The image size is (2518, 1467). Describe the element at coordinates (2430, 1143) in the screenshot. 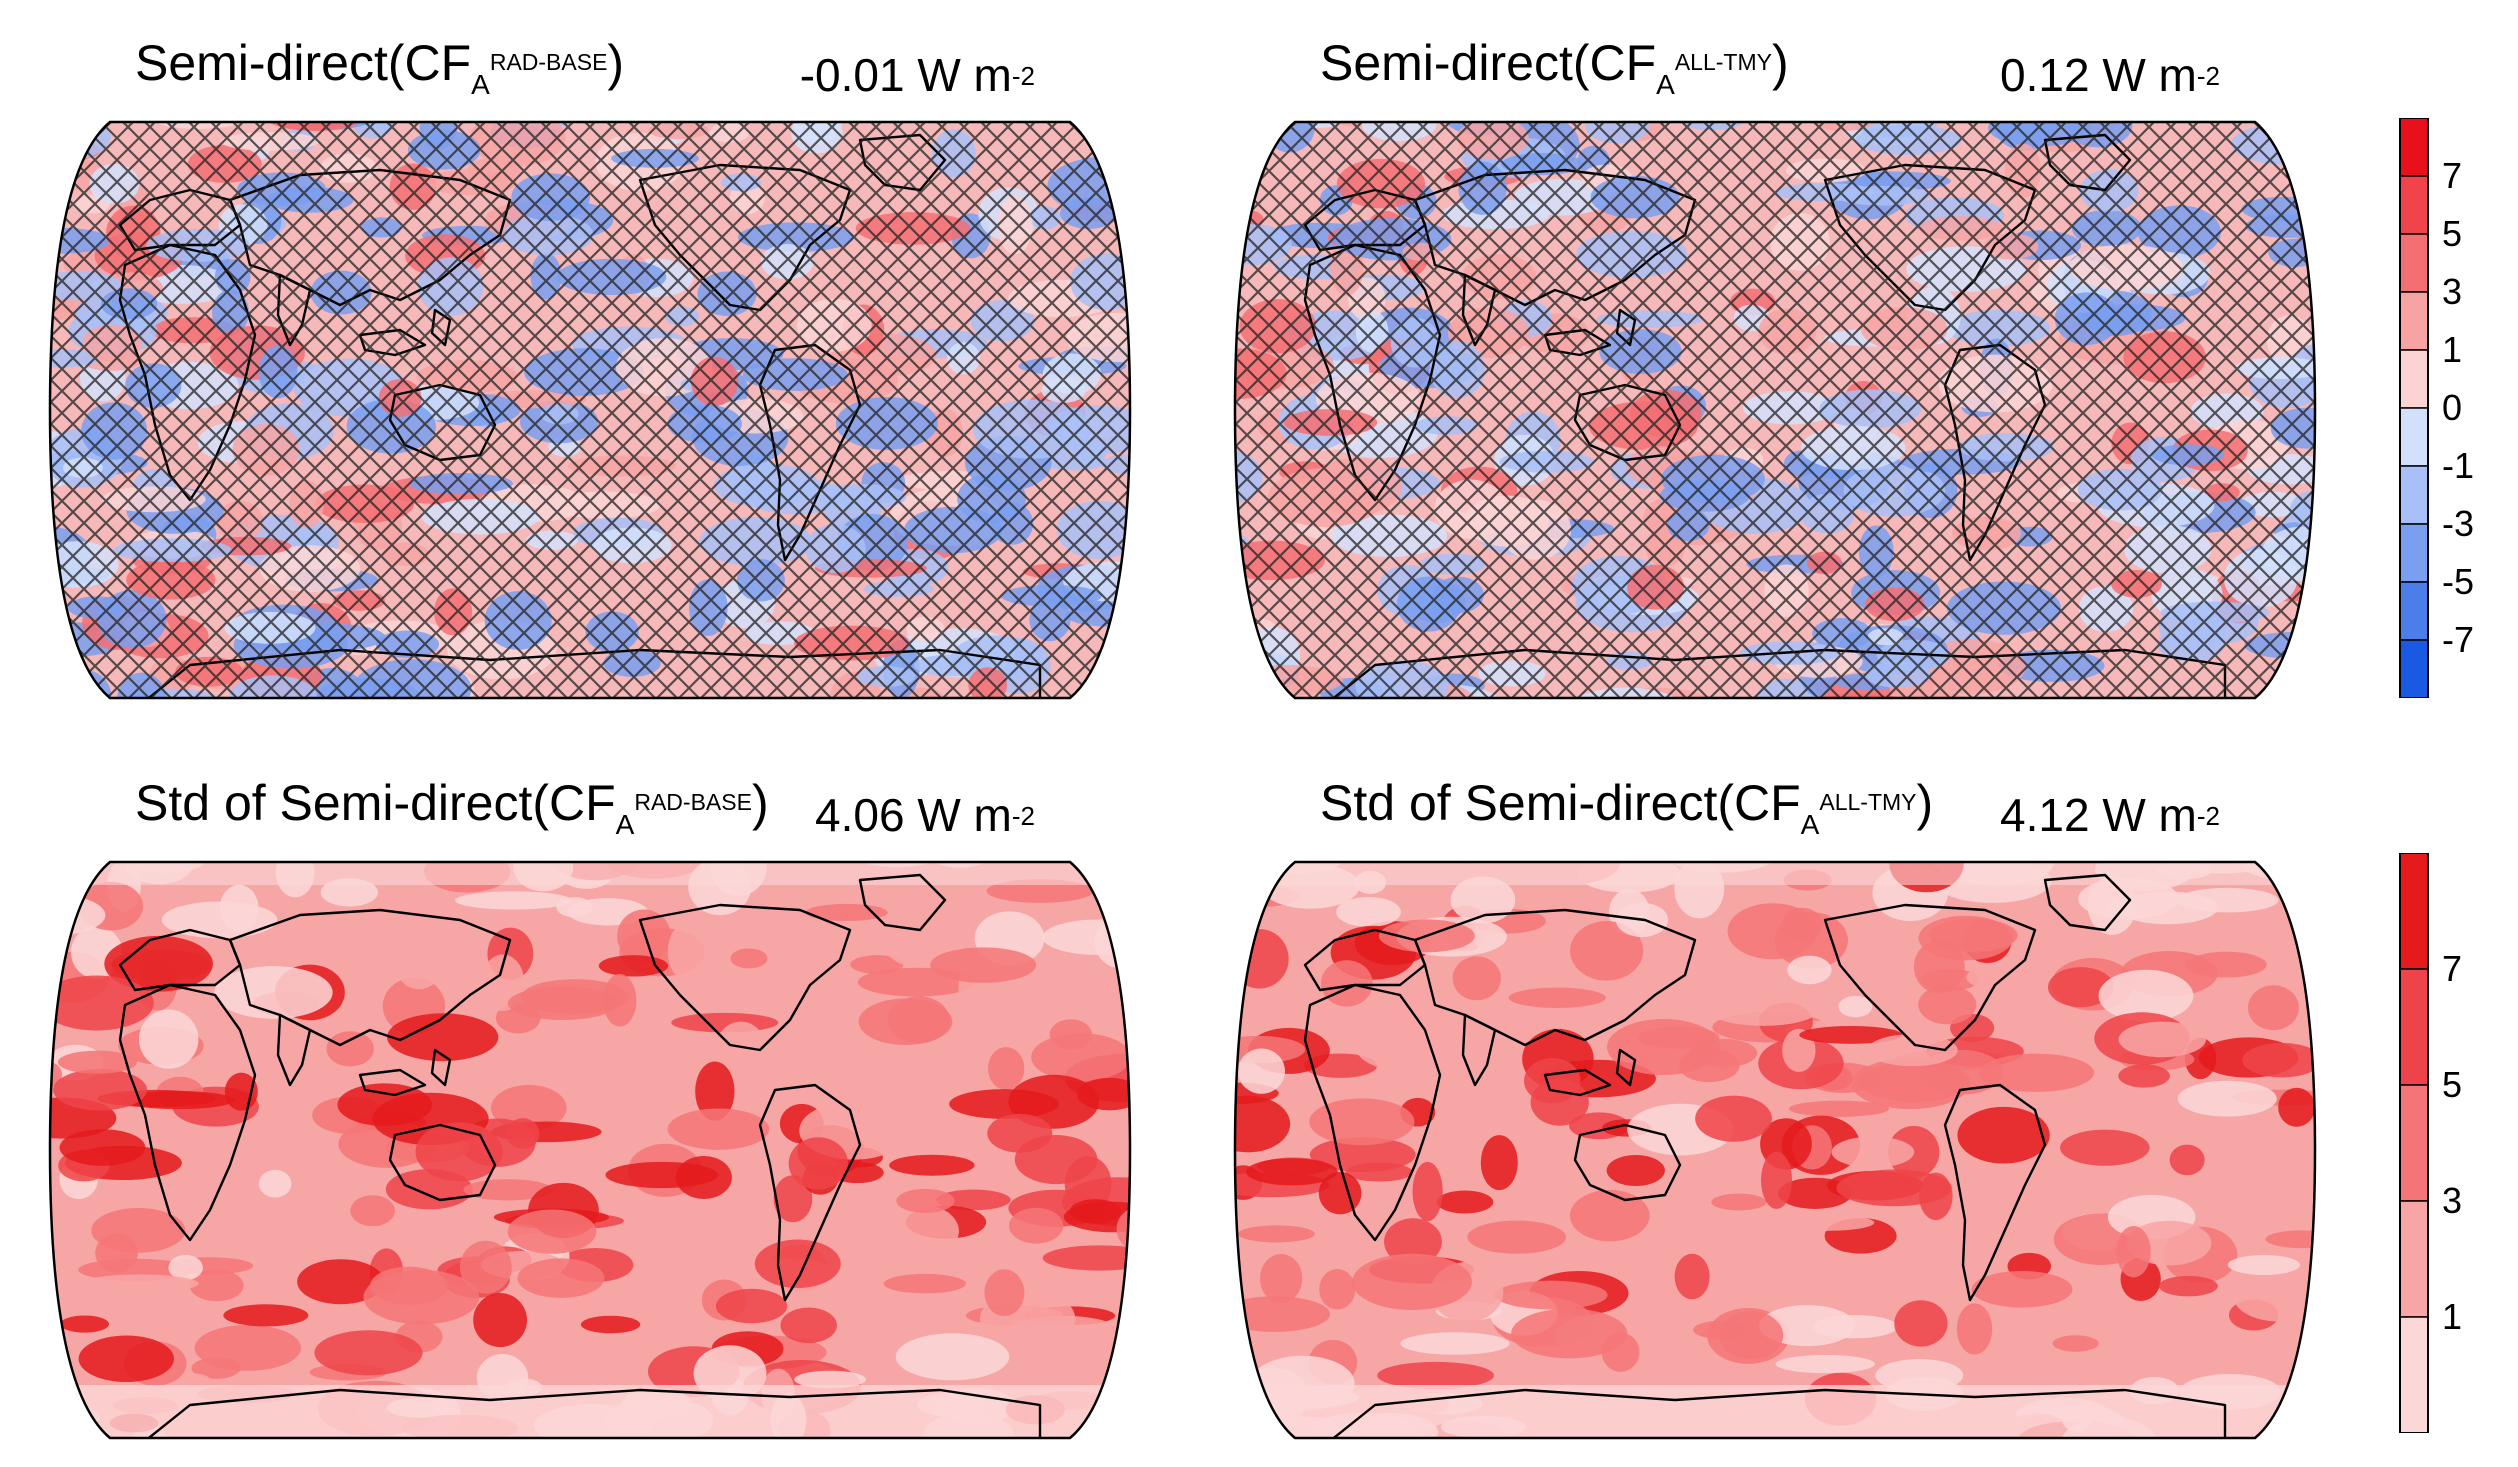

I see `colorbar-sequential: 7 5 3 1` at that location.